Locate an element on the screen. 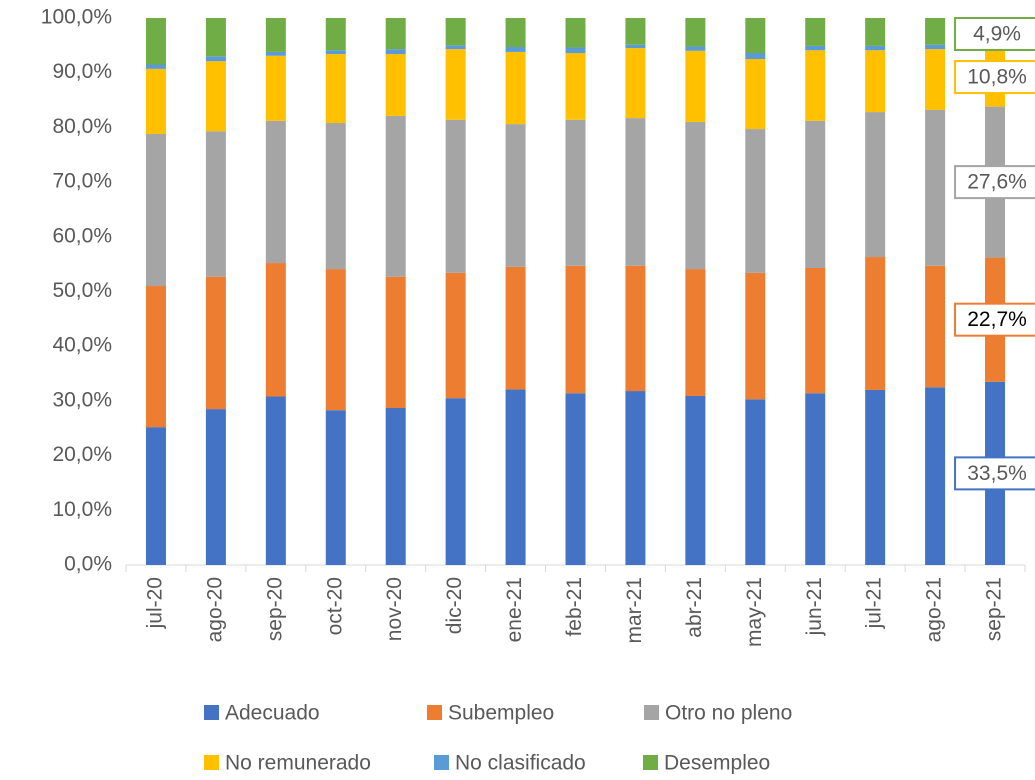 Image resolution: width=1035 pixels, height=780 pixels. data-label: 33,5% is located at coordinates (997, 473).